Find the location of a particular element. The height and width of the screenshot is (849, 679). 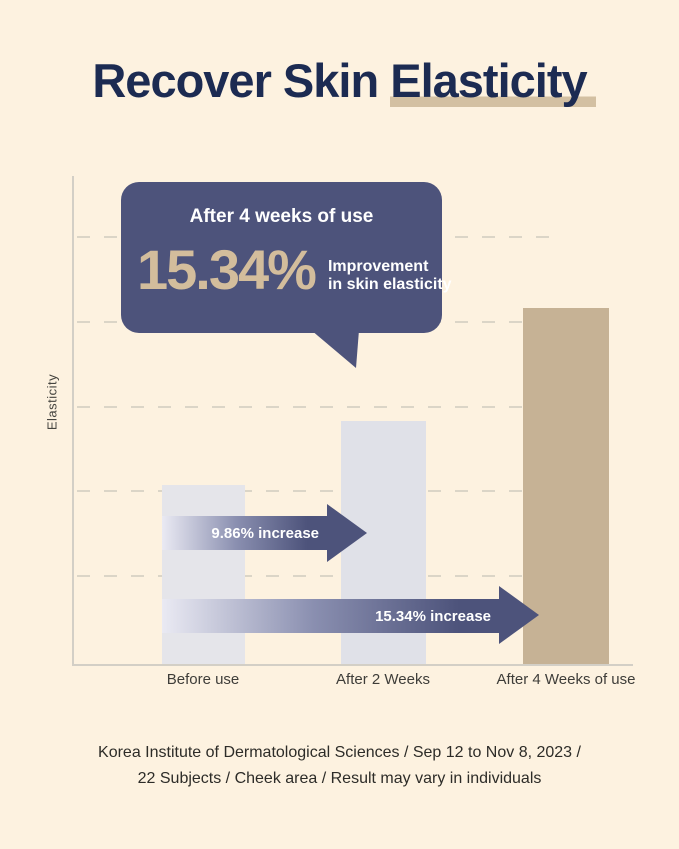

callout-value-row: 15.34% Improvement in skin elasticity is located at coordinates (294, 270).